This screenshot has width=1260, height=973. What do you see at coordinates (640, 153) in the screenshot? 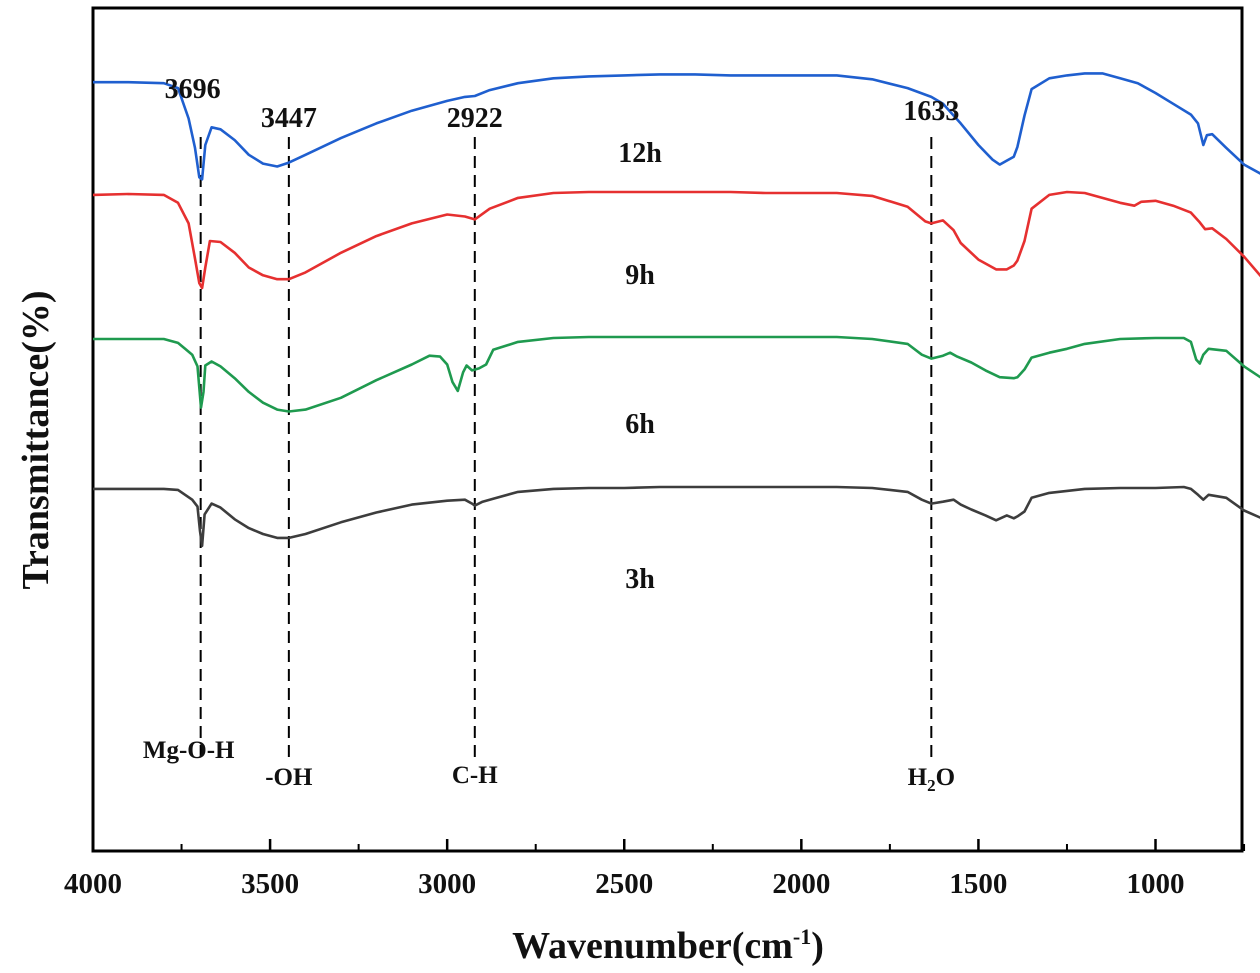
I see `series-label-12h: 12h` at bounding box center [640, 153].